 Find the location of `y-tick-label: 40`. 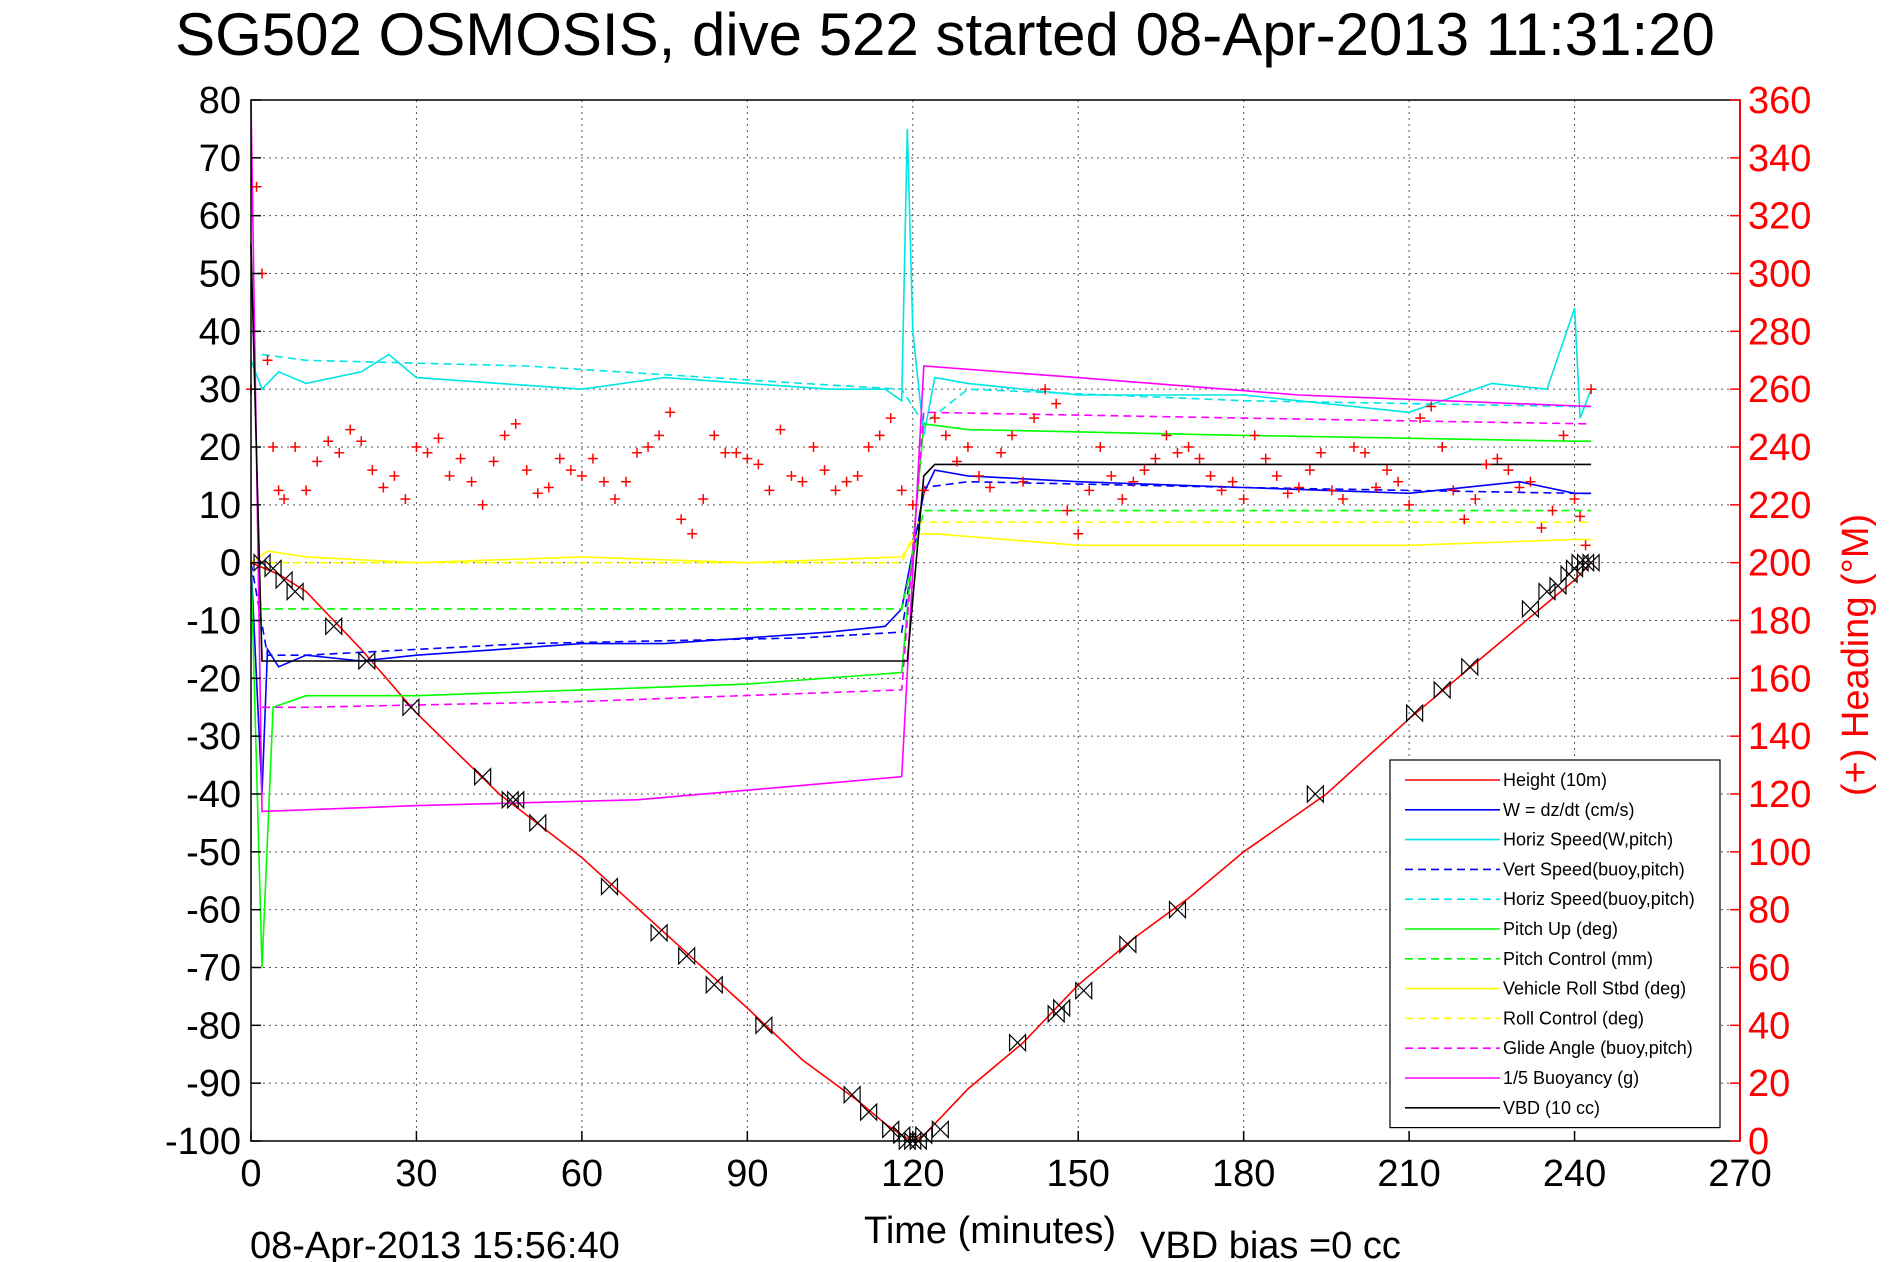

y-tick-label: 40 is located at coordinates (220, 332).